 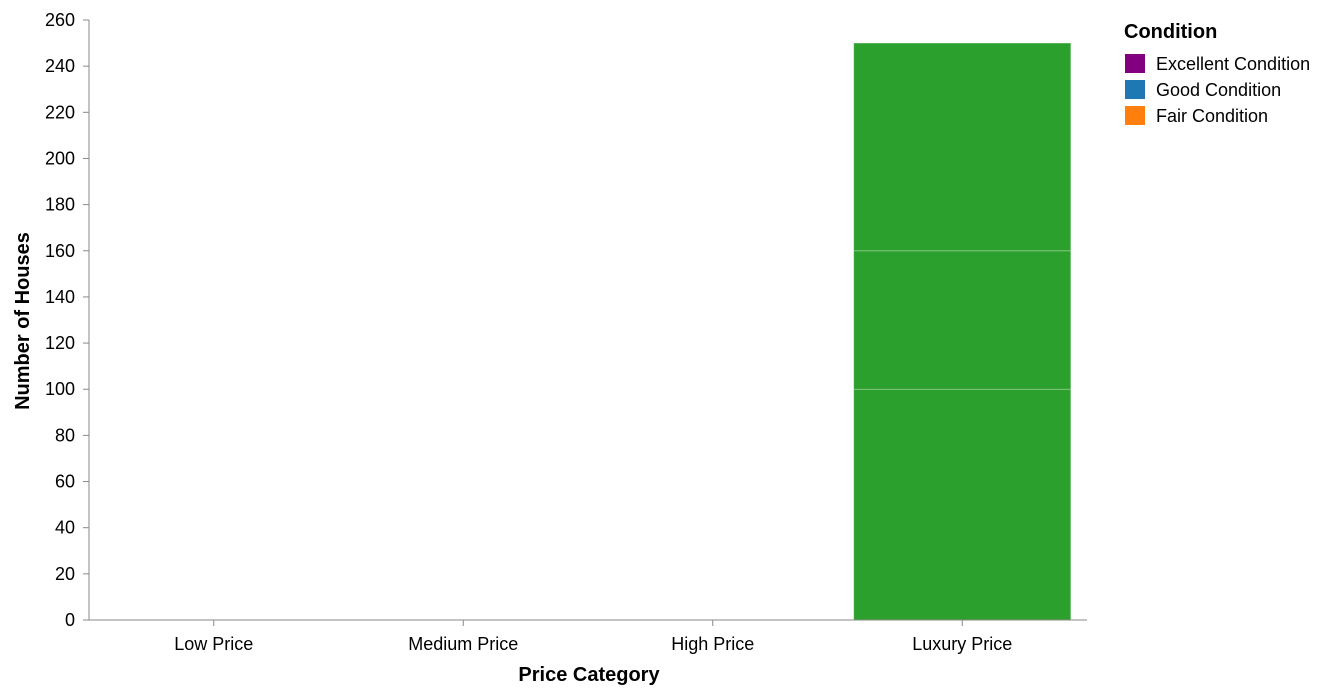 I want to click on y-tick-label: 80, so click(x=65, y=435).